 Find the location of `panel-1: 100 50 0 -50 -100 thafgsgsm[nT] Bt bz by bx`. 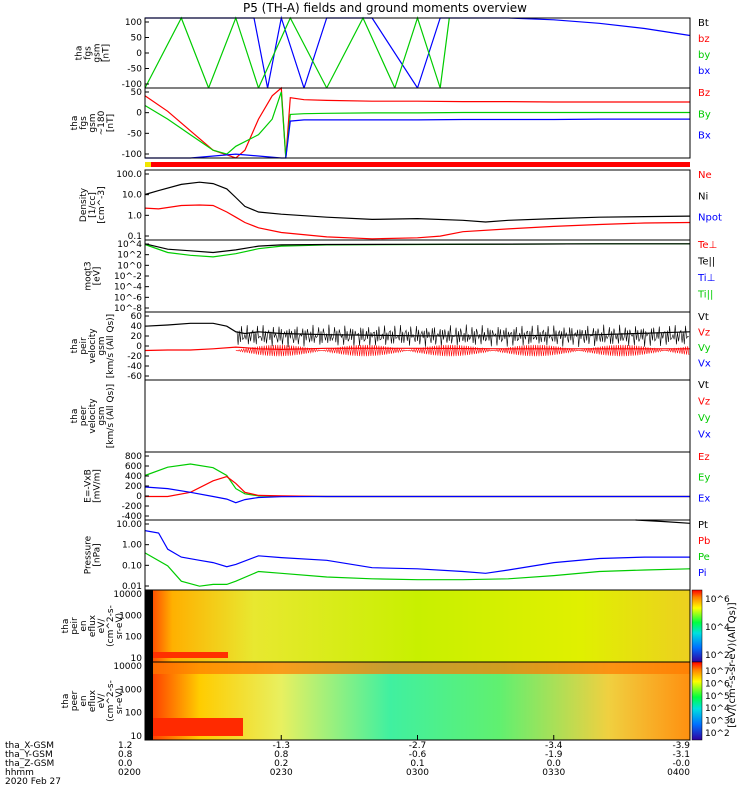

panel-1: 100 50 0 -50 -100 thafgsgsm[nT] Bt bz by bx is located at coordinates (392, 52).